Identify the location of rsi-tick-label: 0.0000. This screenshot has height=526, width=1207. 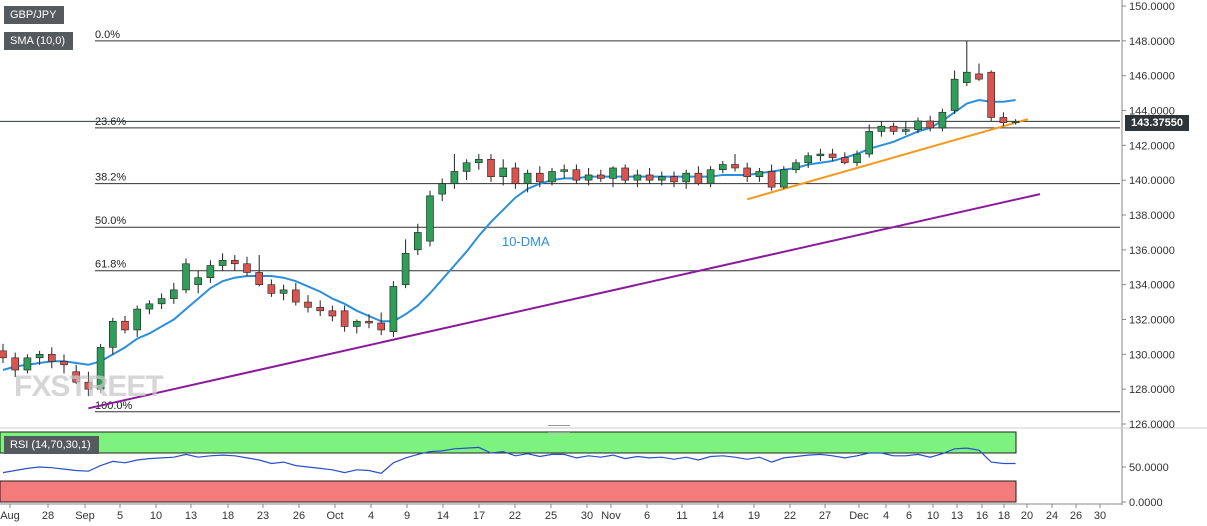
(1146, 503).